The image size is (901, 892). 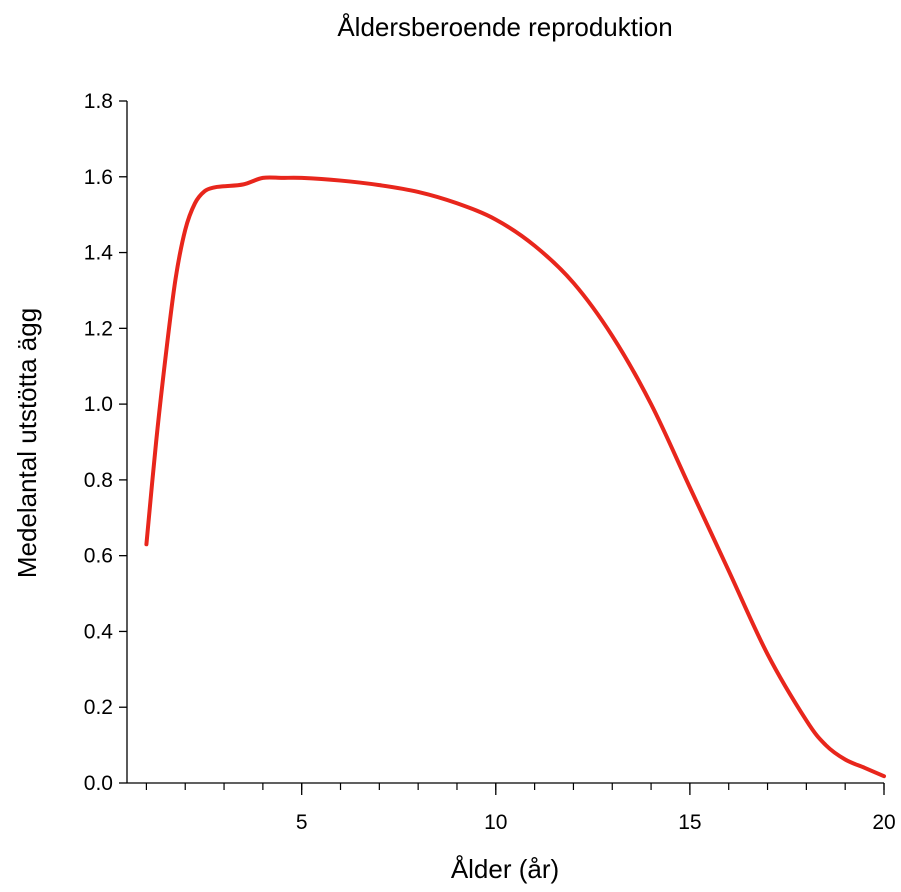 I want to click on x-axis-label: Ålder (år), so click(x=505, y=869).